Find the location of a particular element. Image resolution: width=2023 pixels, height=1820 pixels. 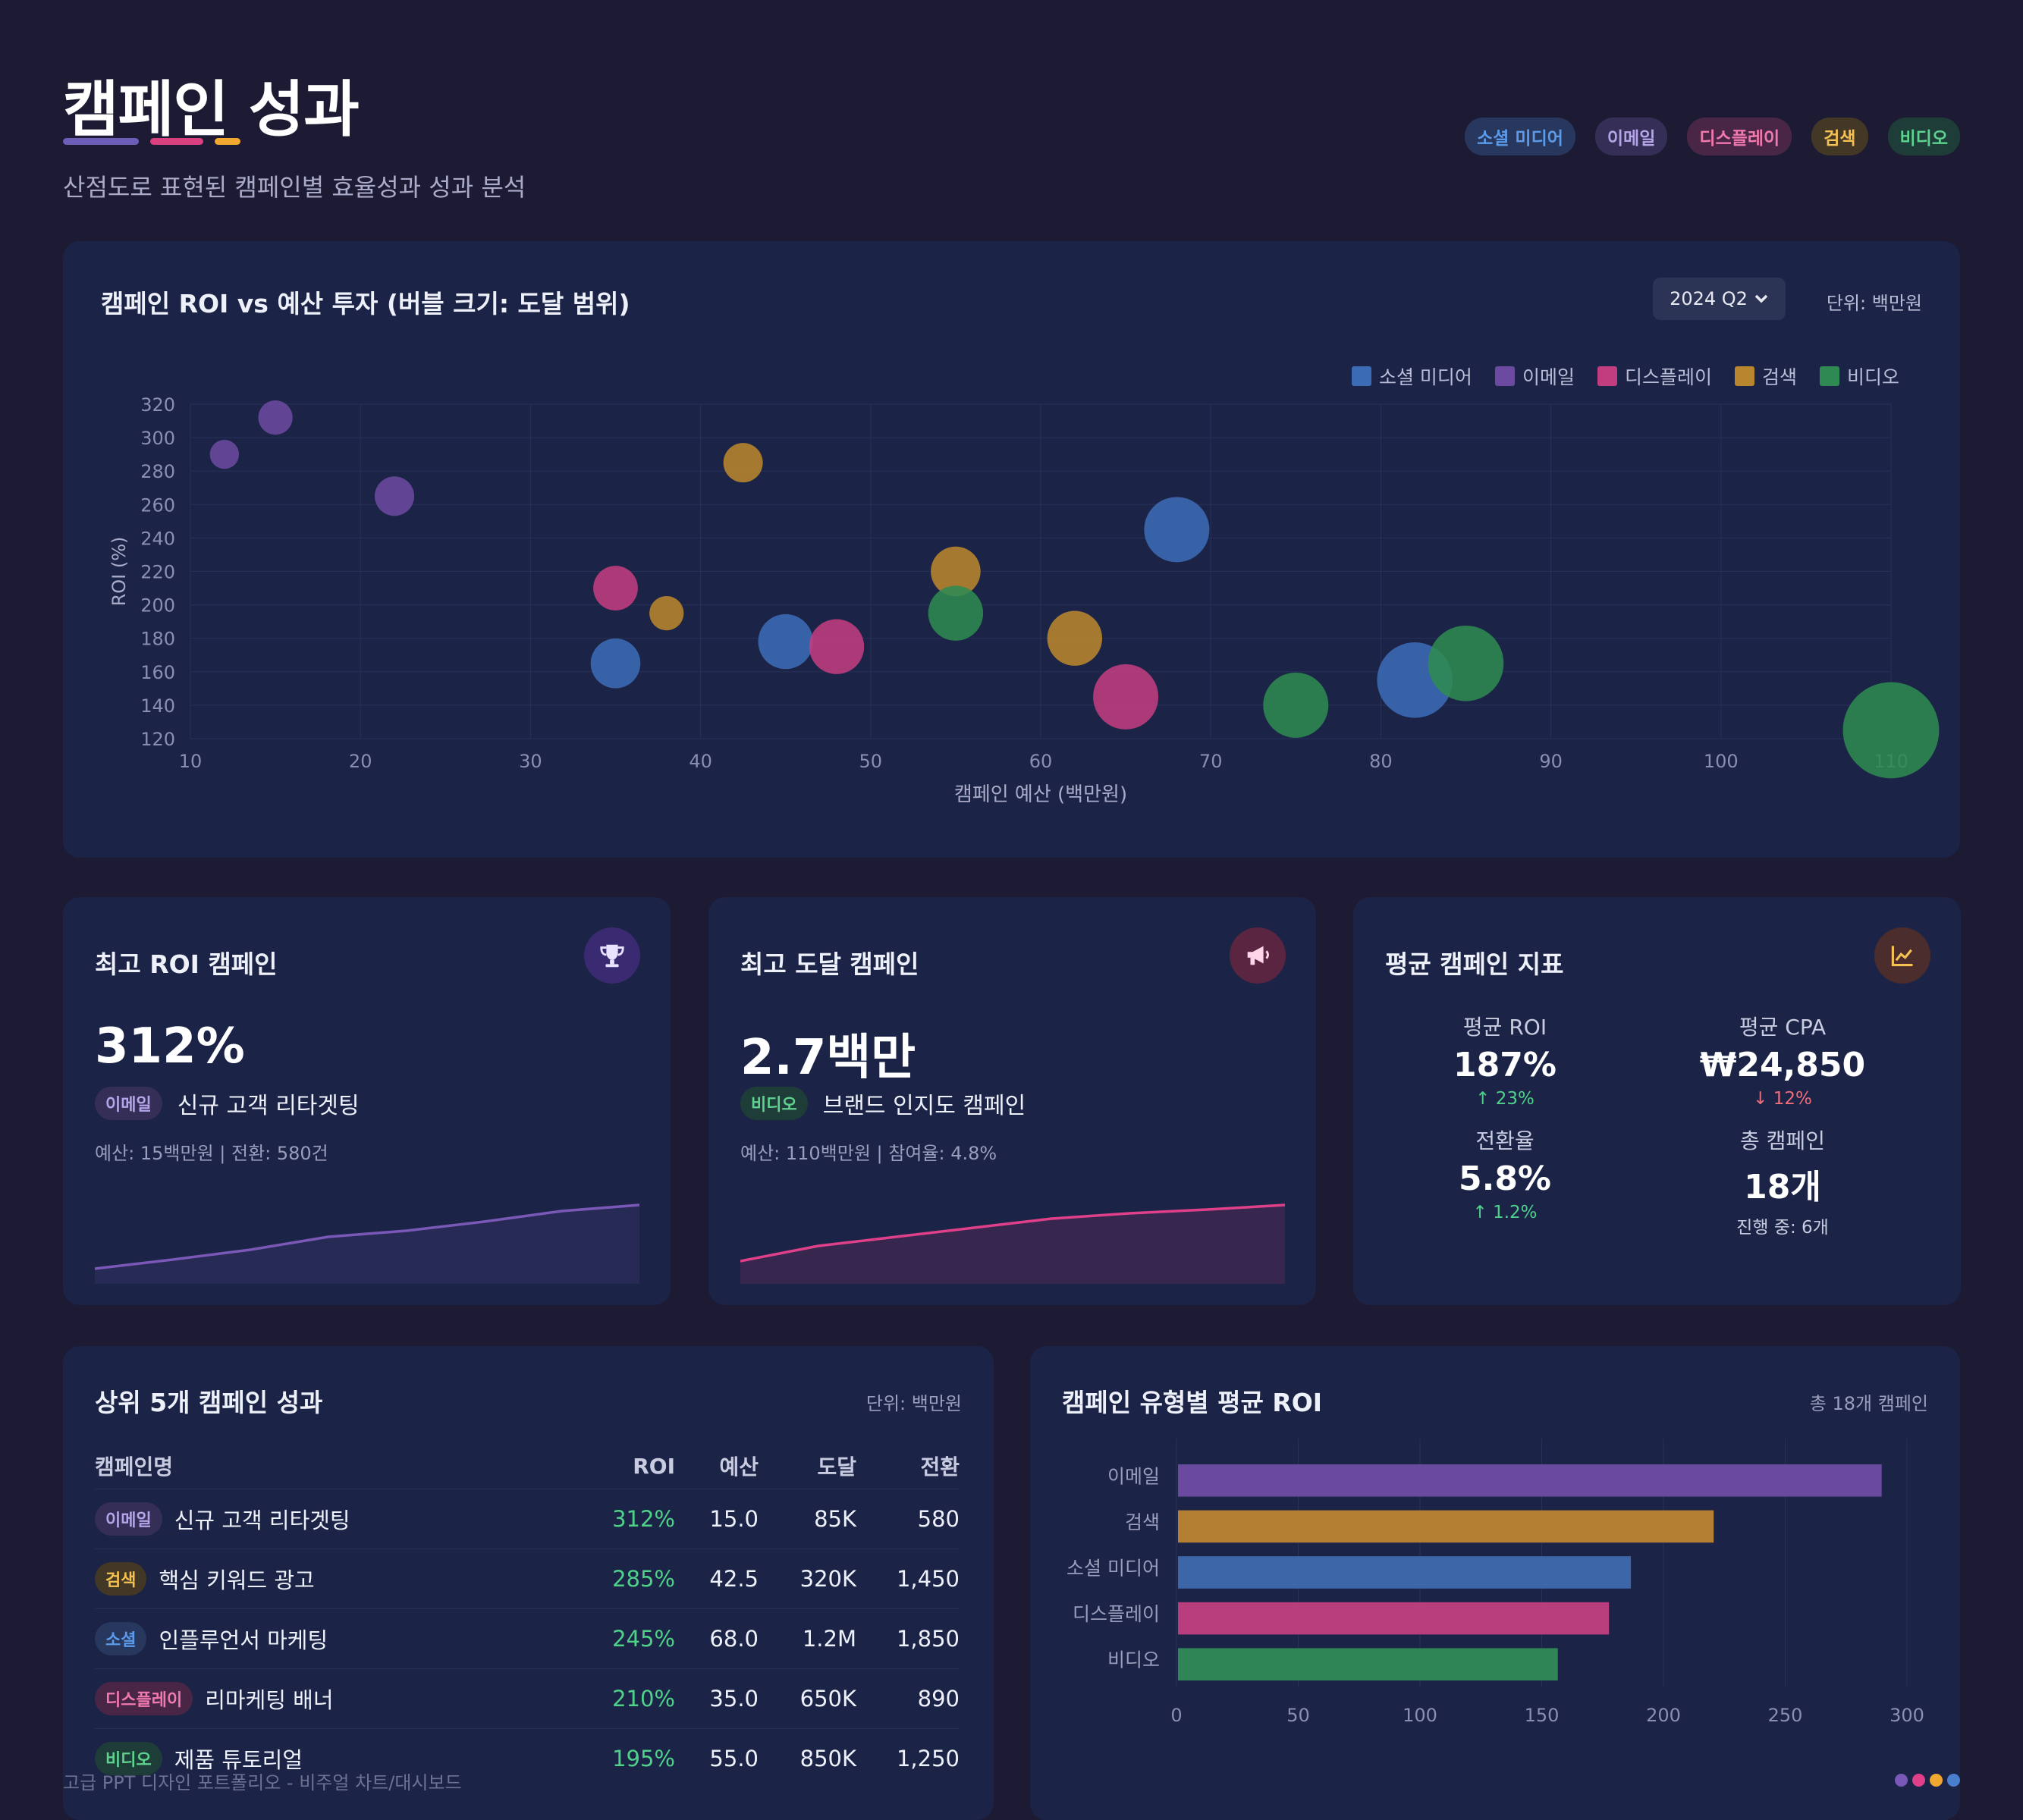

page-title: 캠페인 성과 is located at coordinates (211, 109).